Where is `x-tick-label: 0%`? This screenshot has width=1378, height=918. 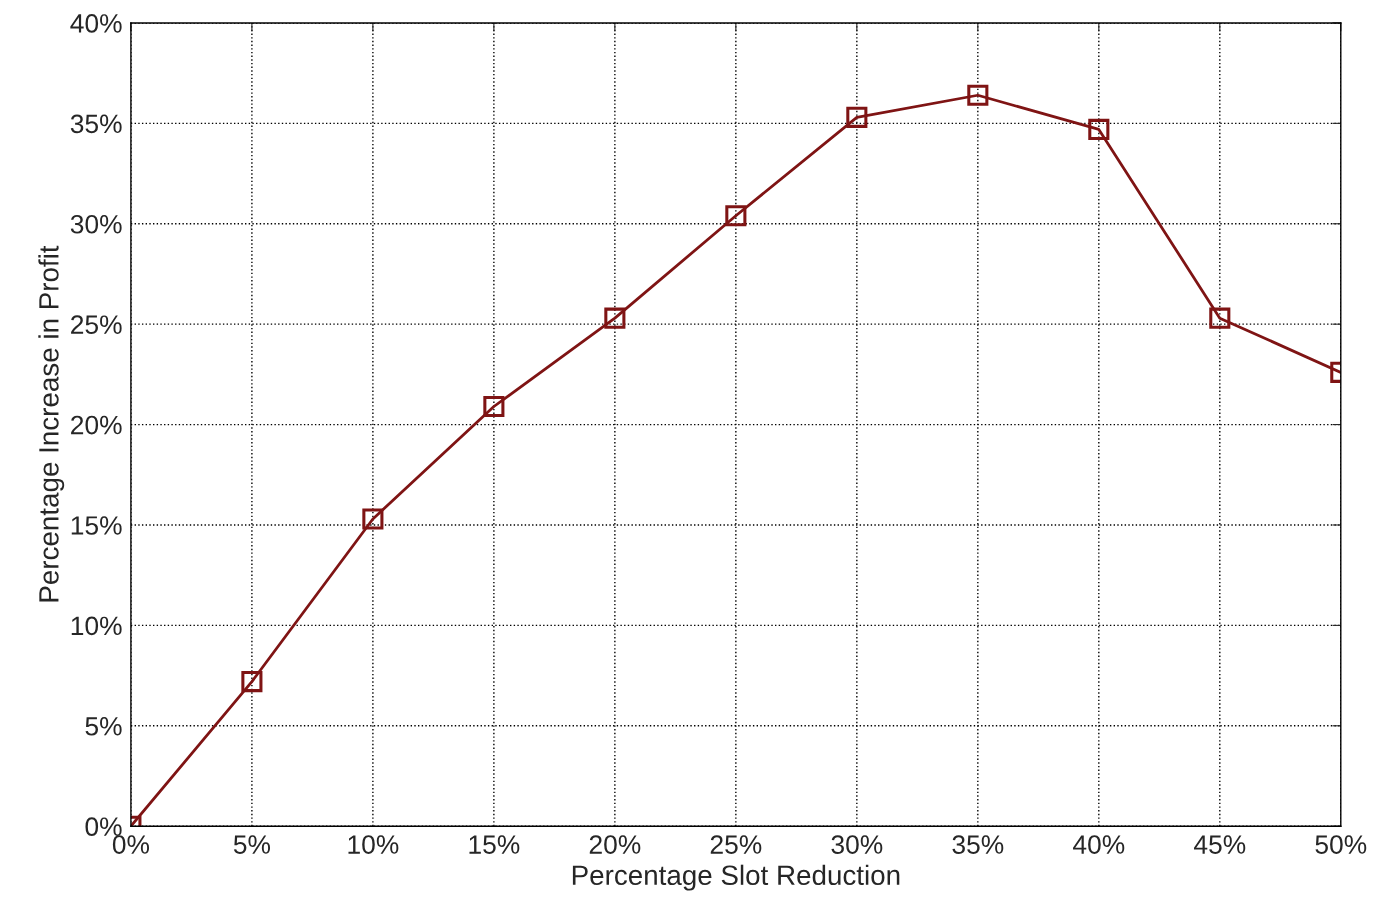 x-tick-label: 0% is located at coordinates (131, 844).